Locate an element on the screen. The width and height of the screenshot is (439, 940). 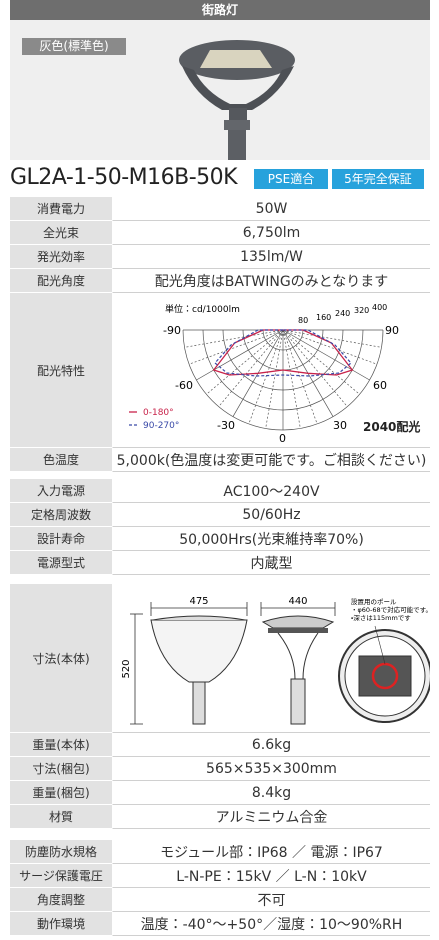
spec-row: 定格周波数 50/60Hz is located at coordinates (220, 515).